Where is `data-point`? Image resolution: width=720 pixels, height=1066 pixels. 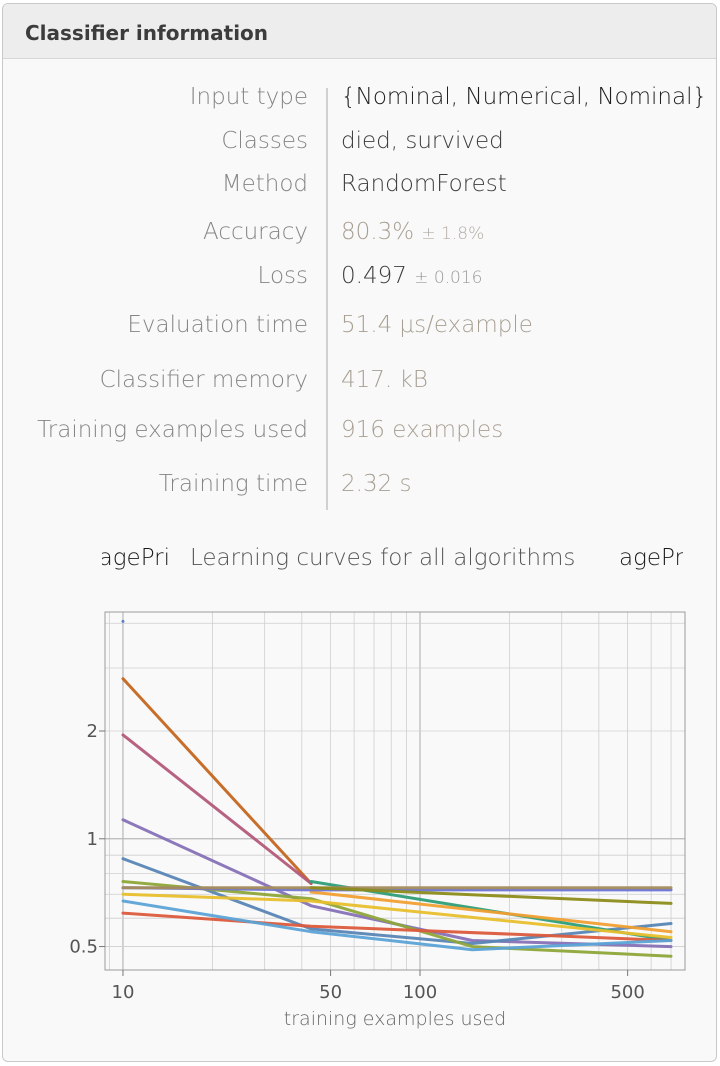 data-point is located at coordinates (123, 621).